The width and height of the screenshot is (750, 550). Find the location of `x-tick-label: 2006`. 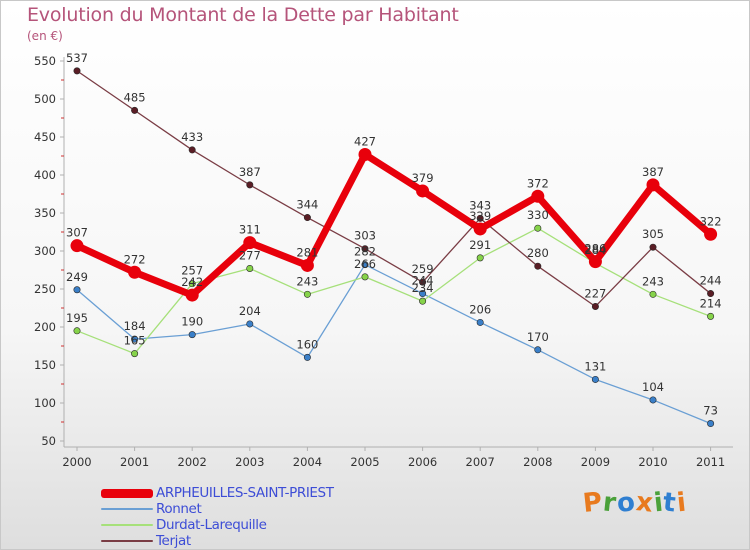

x-tick-label: 2006 is located at coordinates (422, 462).